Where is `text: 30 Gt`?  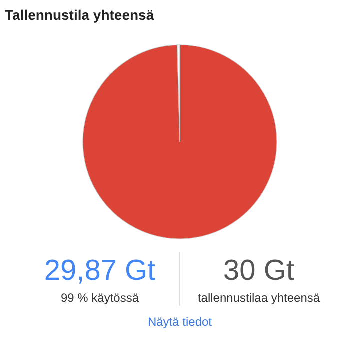 text: 30 Gt is located at coordinates (259, 271).